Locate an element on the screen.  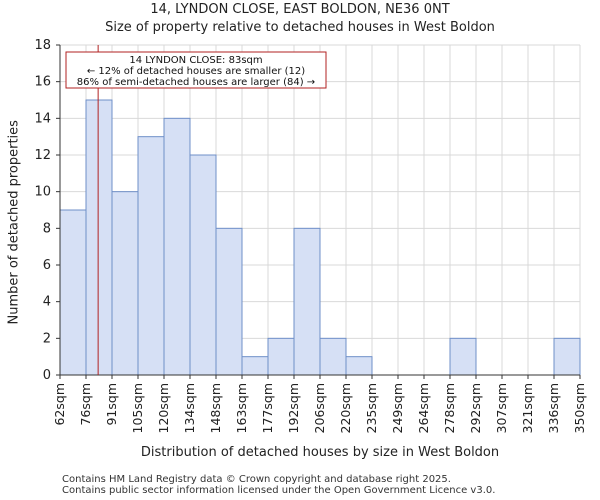
x-tick-label: 235sqm is located at coordinates (371, 408).